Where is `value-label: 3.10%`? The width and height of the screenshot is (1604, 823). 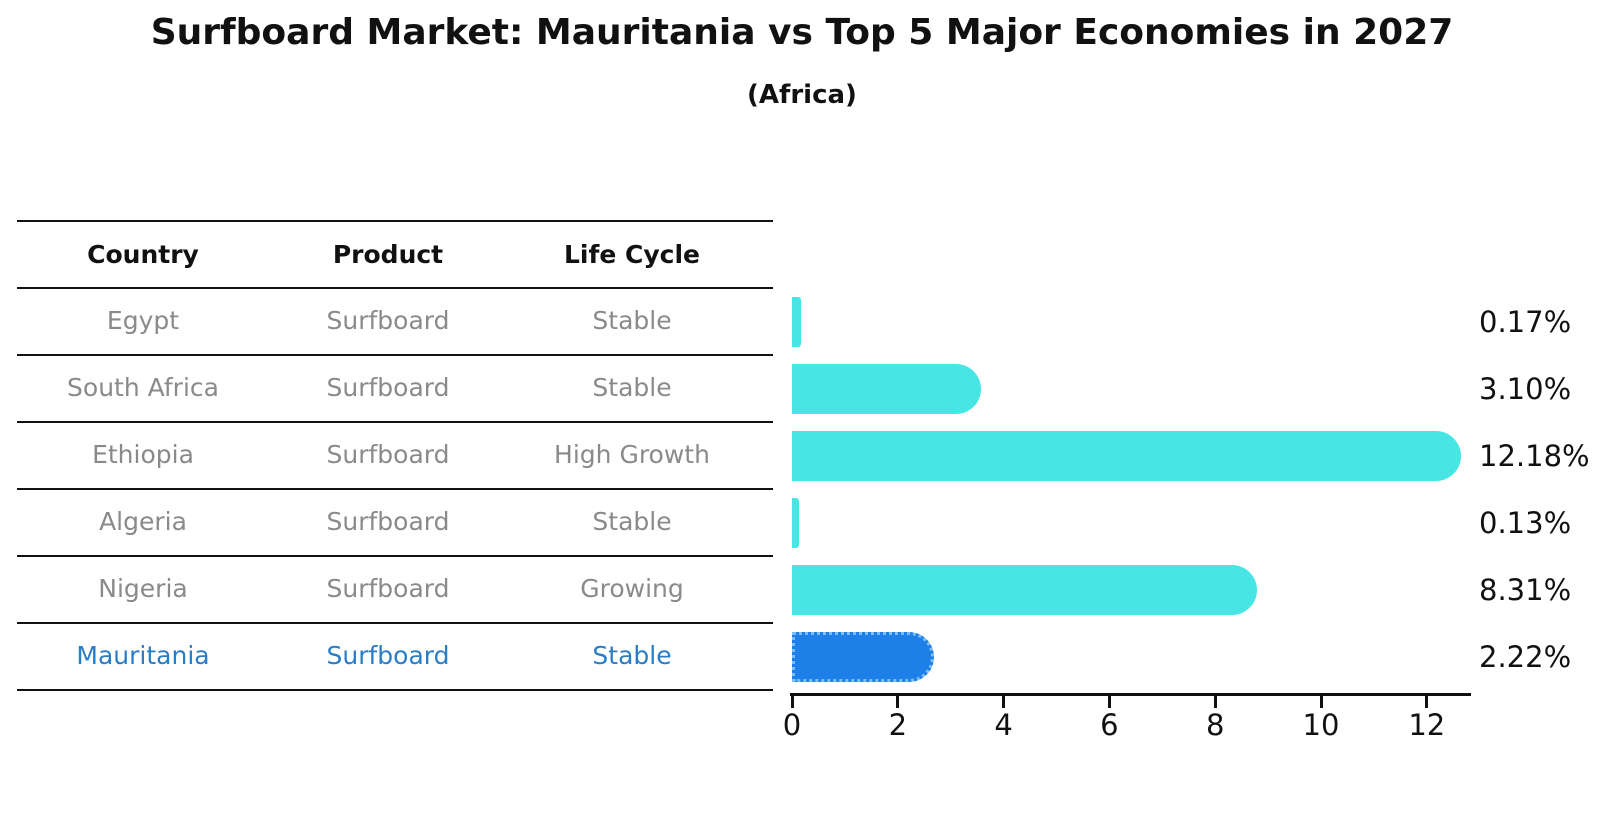
value-label: 3.10% is located at coordinates (1525, 388).